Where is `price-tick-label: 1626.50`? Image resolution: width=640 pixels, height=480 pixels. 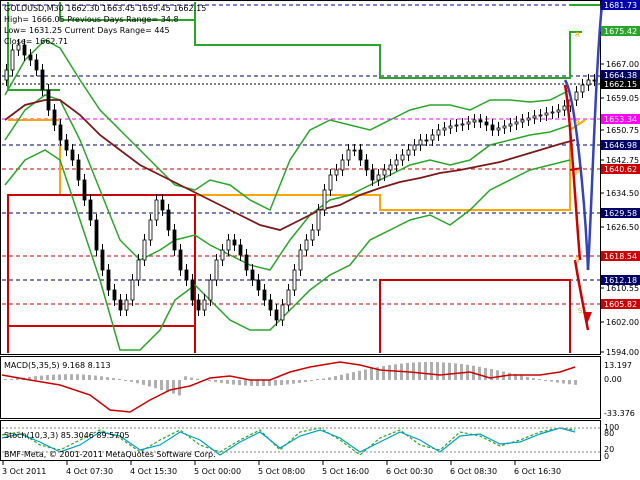 price-tick-label: 1626.50 is located at coordinates (622, 227).